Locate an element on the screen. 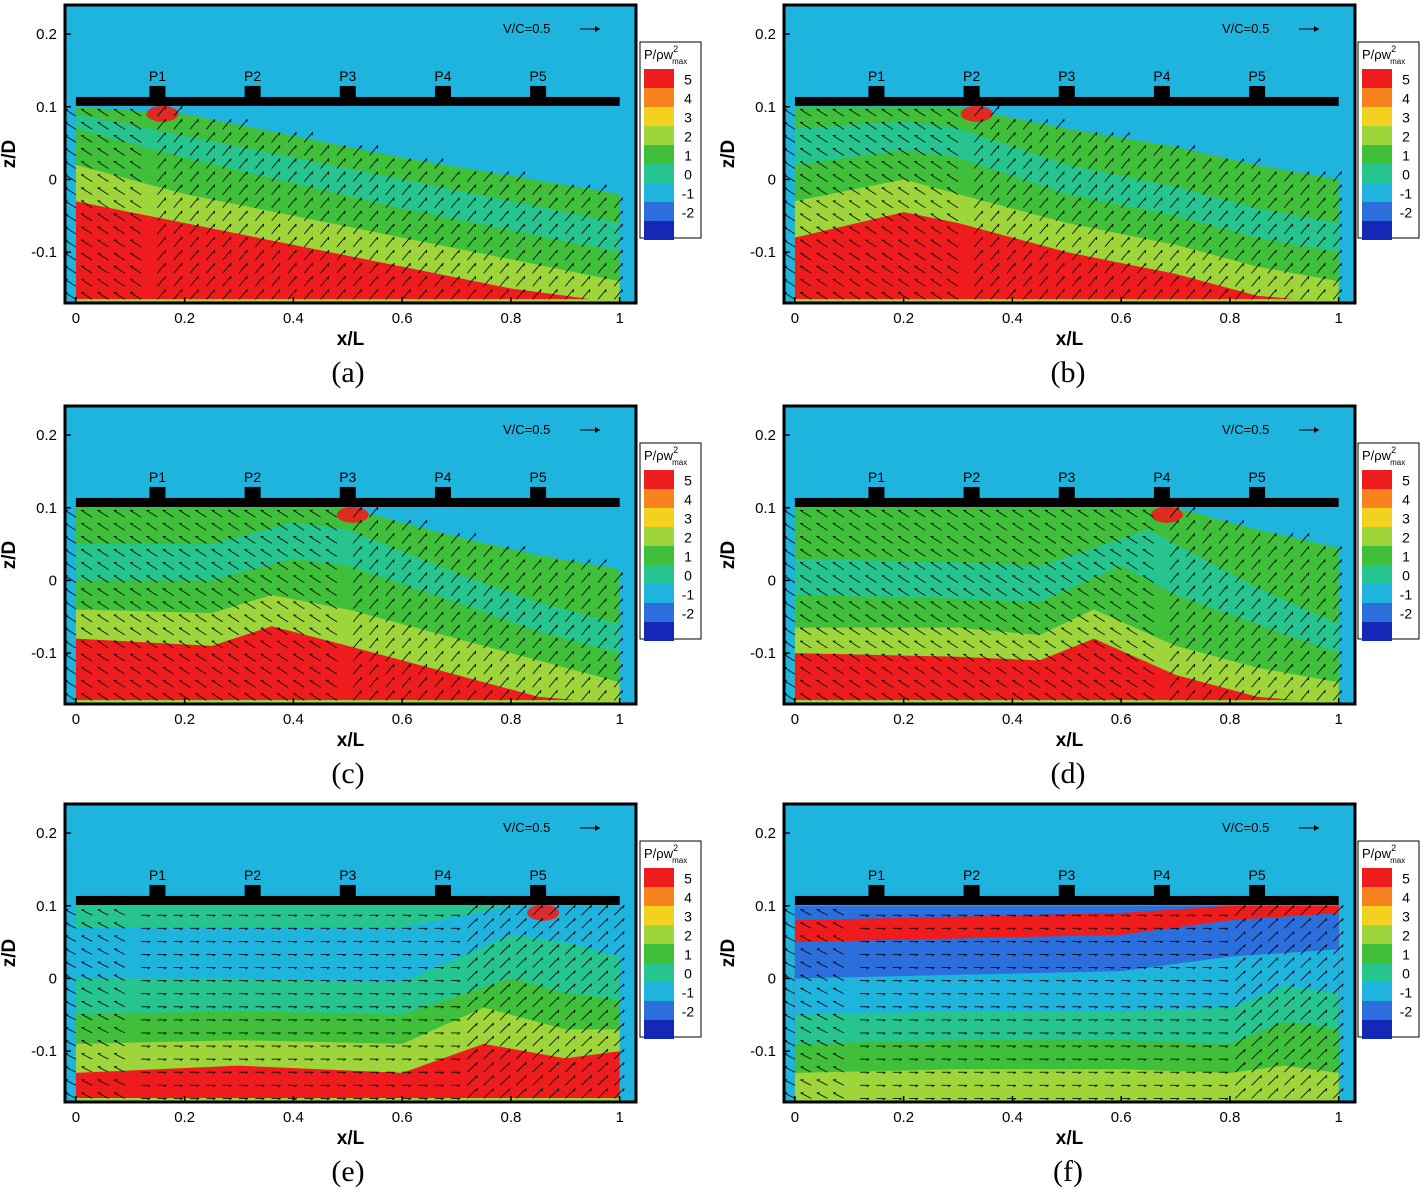 The image size is (1422, 1189). pressure-probe is located at coordinates (252, 890).